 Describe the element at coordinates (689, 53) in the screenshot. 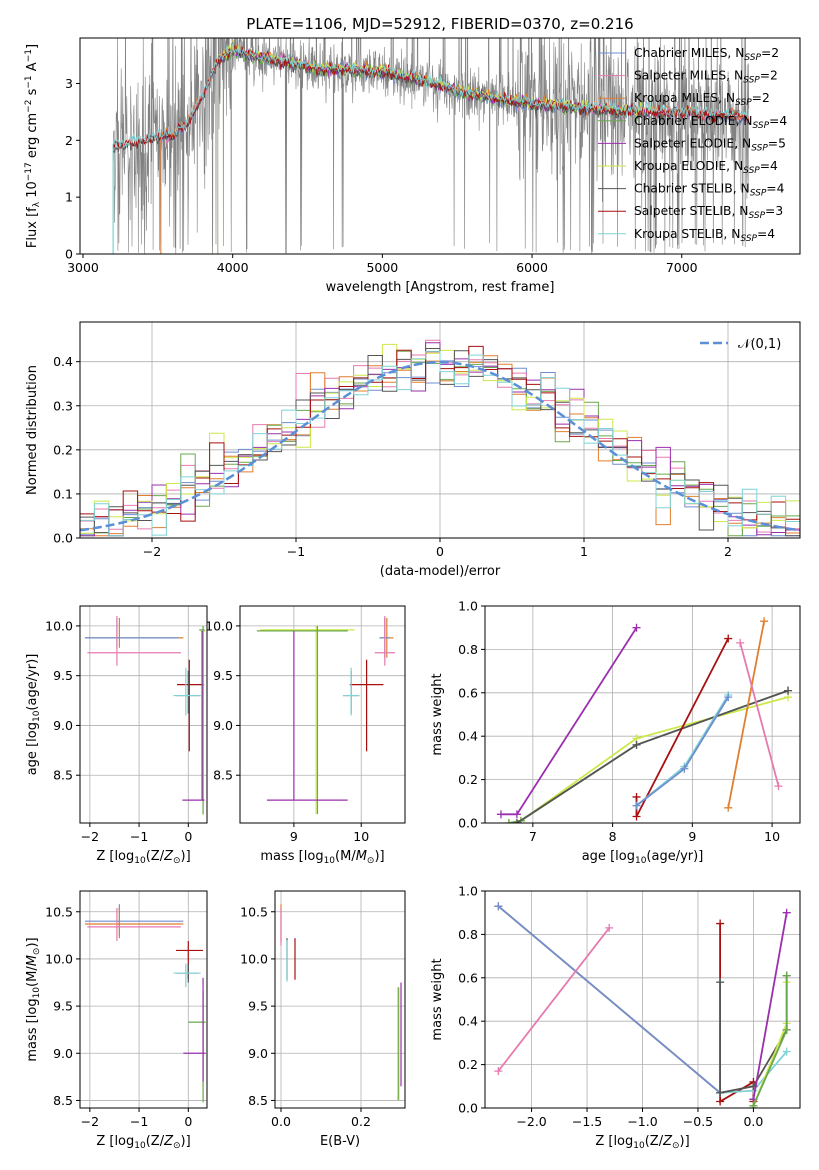

I see `label-fragment: Chabrier MILES, N` at that location.